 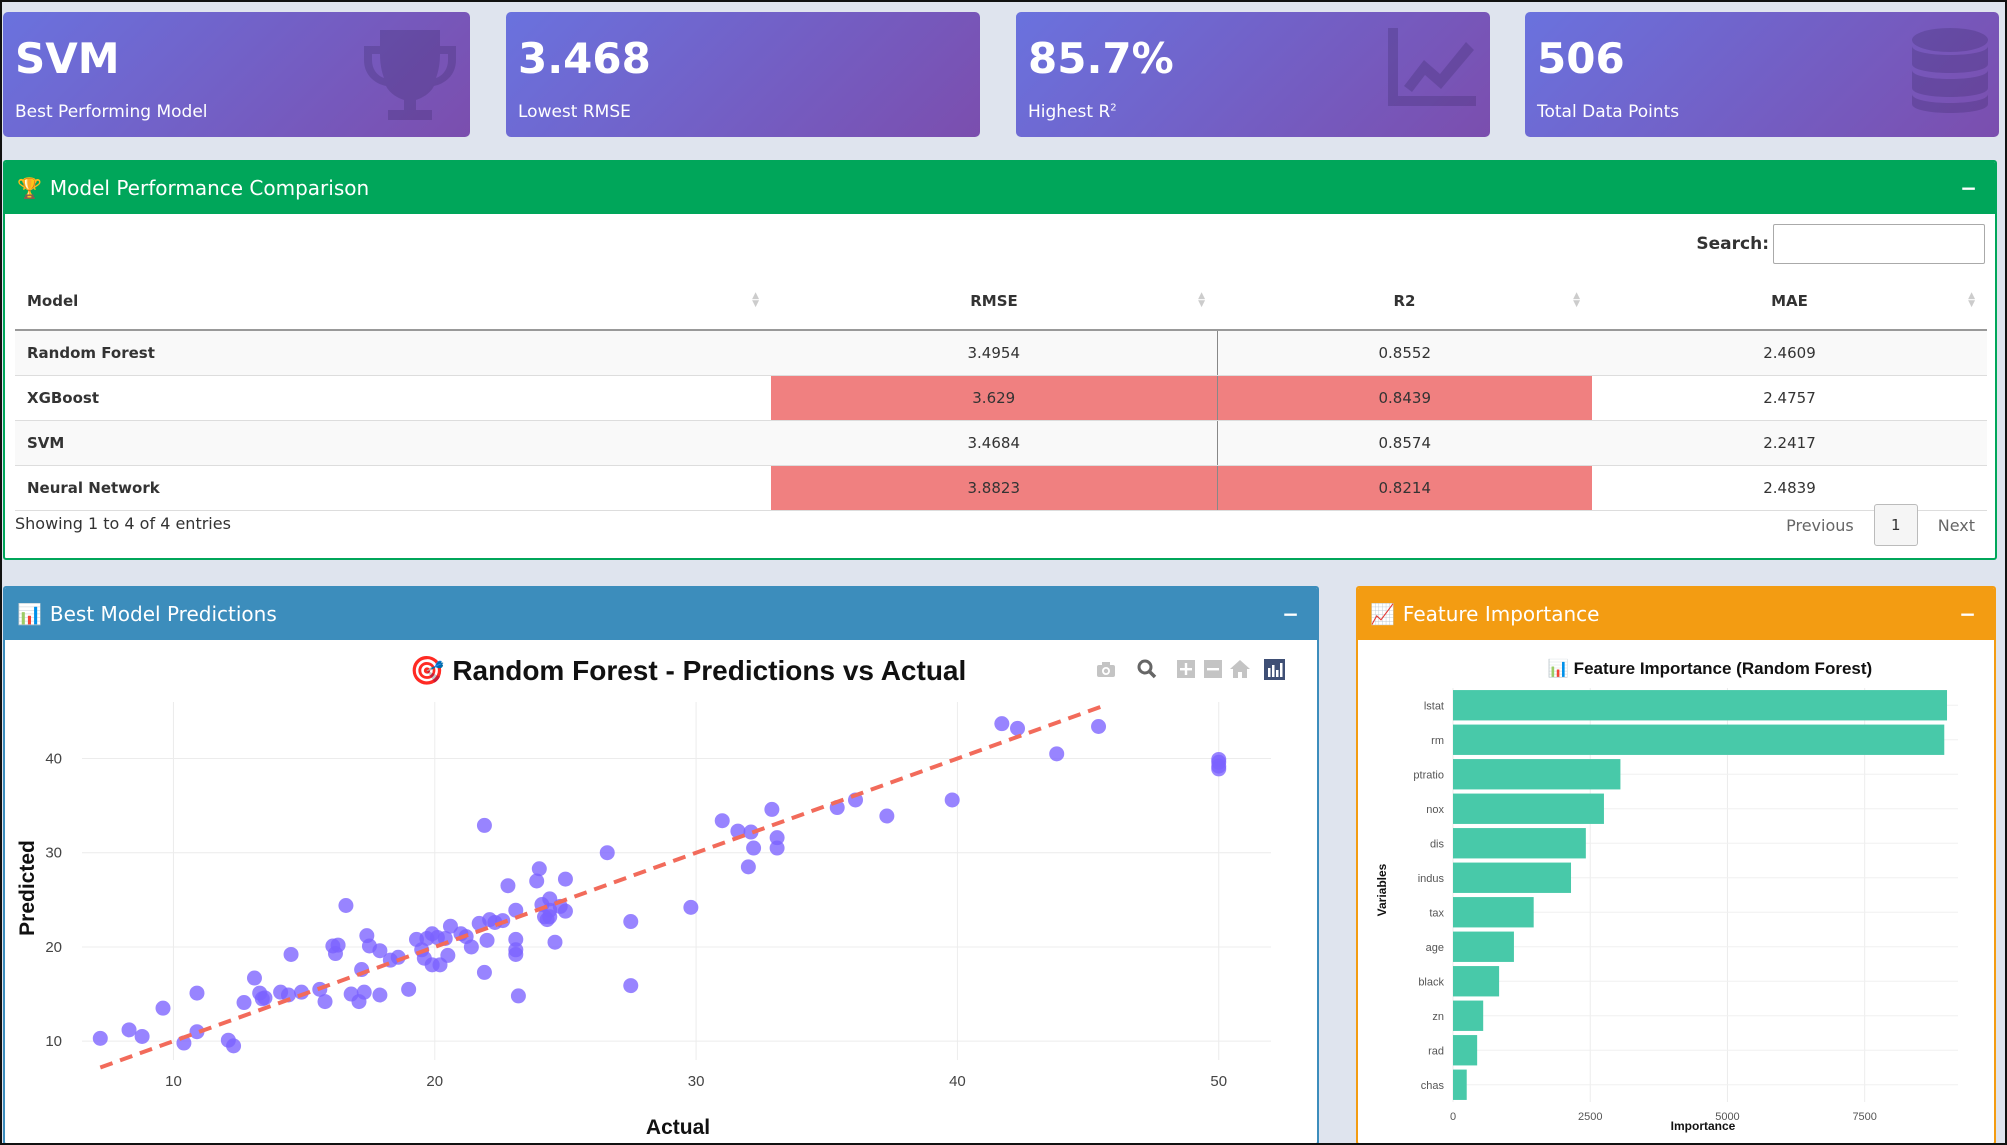 I want to click on zoom-icon, so click(x=1147, y=669).